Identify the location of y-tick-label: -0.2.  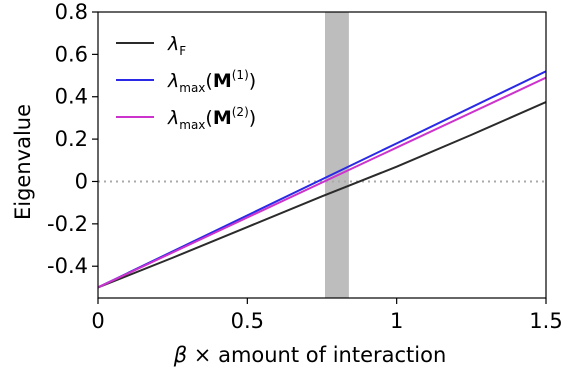
(67, 224).